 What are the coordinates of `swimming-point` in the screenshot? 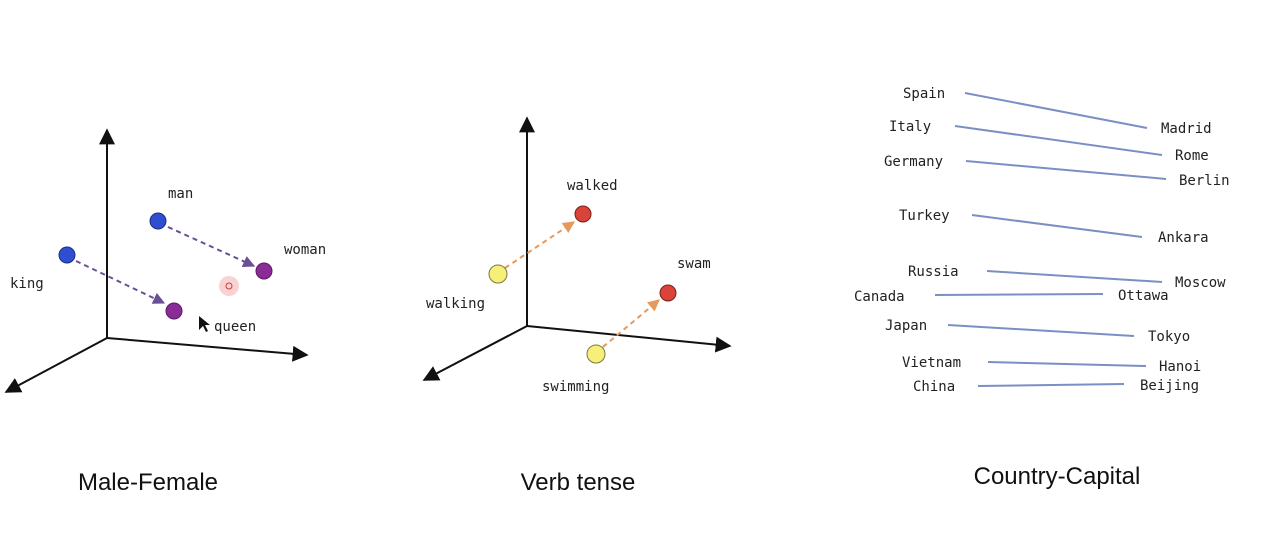 It's located at (596, 354).